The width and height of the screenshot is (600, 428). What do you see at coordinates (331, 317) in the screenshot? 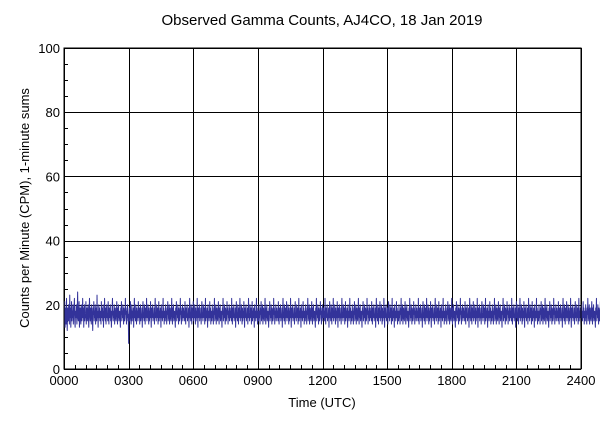
I see `gamma-count-series-line` at bounding box center [331, 317].